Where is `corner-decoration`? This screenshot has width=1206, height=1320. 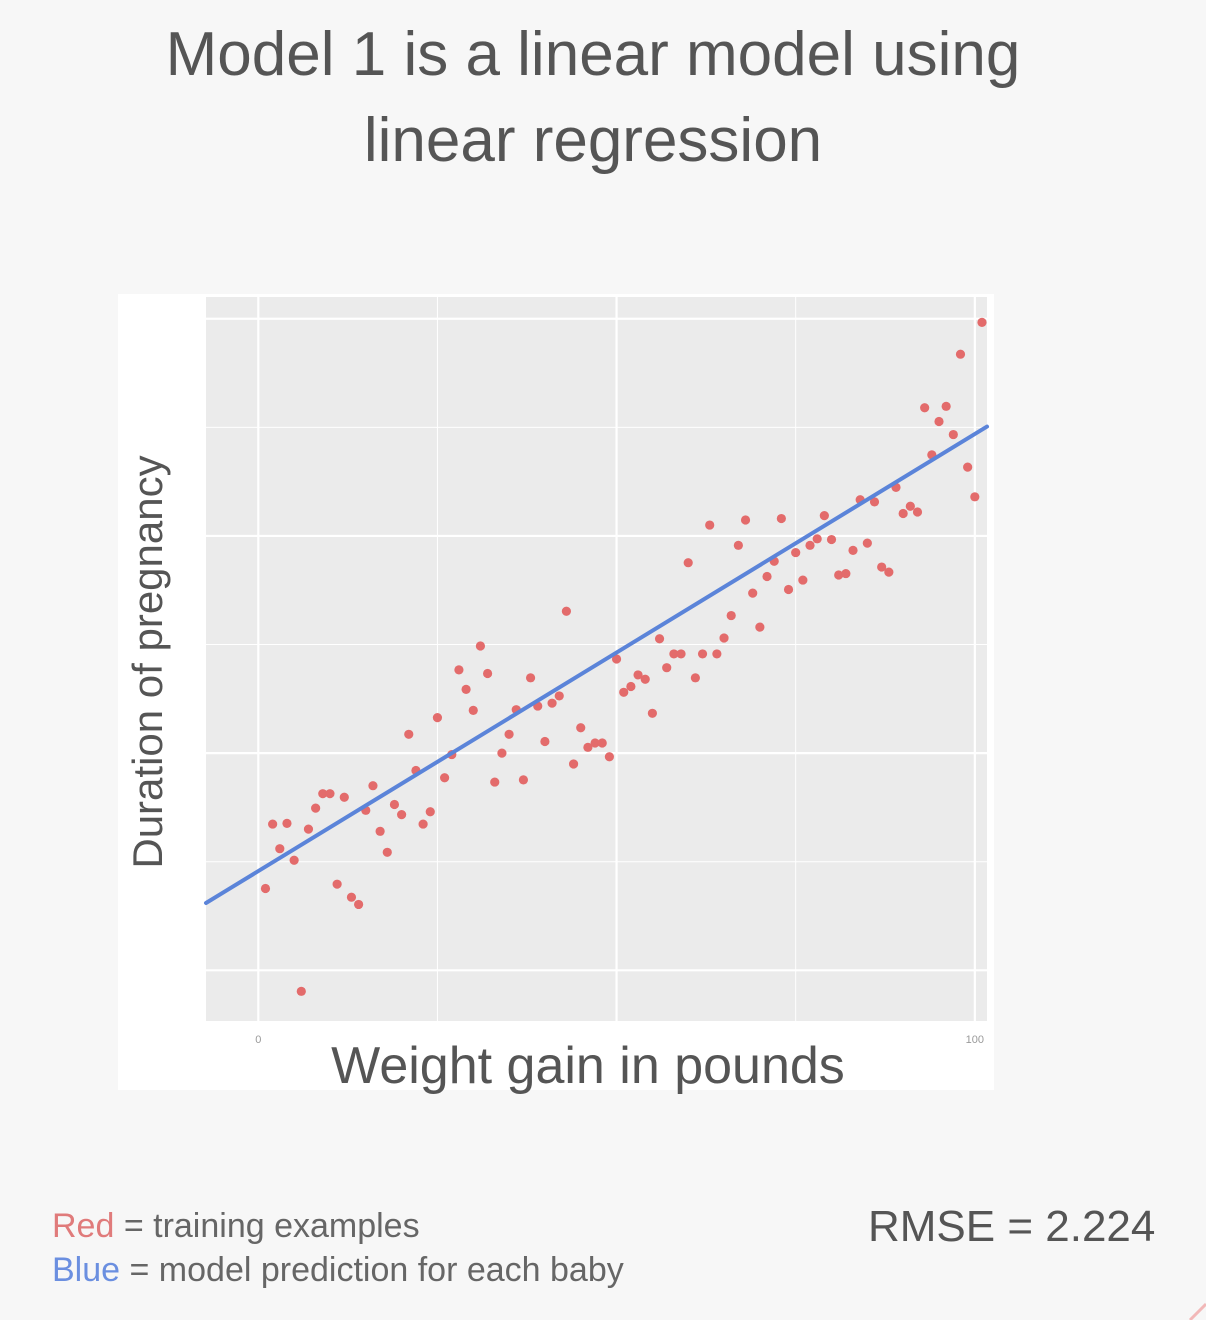
corner-decoration is located at coordinates (1197, 1311).